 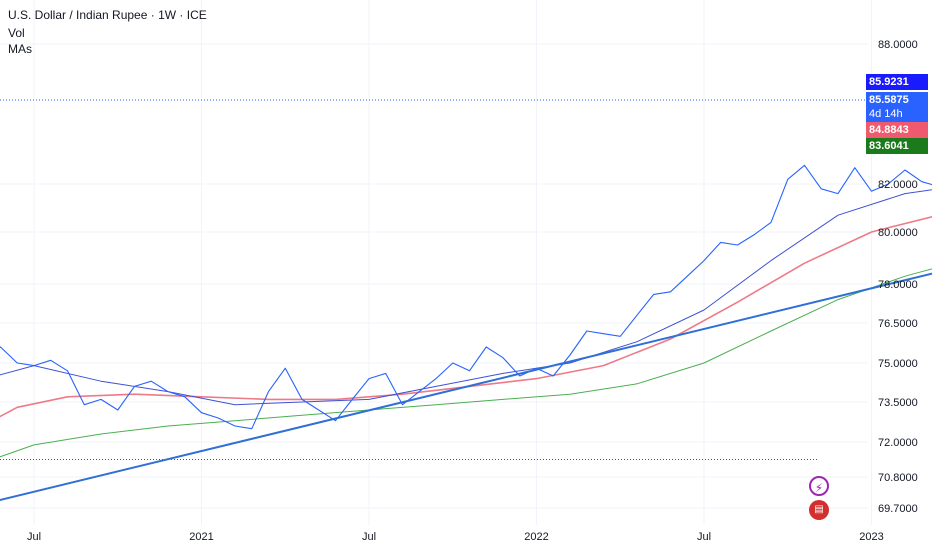 I want to click on x-axis: Jul2021Jul2022Jul2023Jul2024Jul2025Jul, so click(x=479, y=537).